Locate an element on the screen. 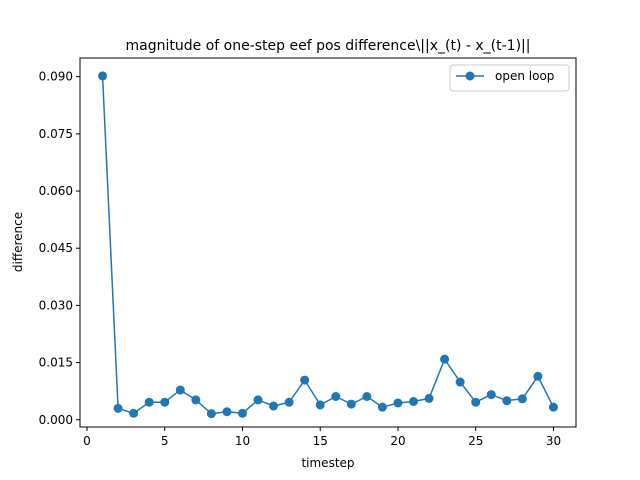 This screenshot has width=640, height=480. y-tick-label: 0.030 is located at coordinates (56, 305).